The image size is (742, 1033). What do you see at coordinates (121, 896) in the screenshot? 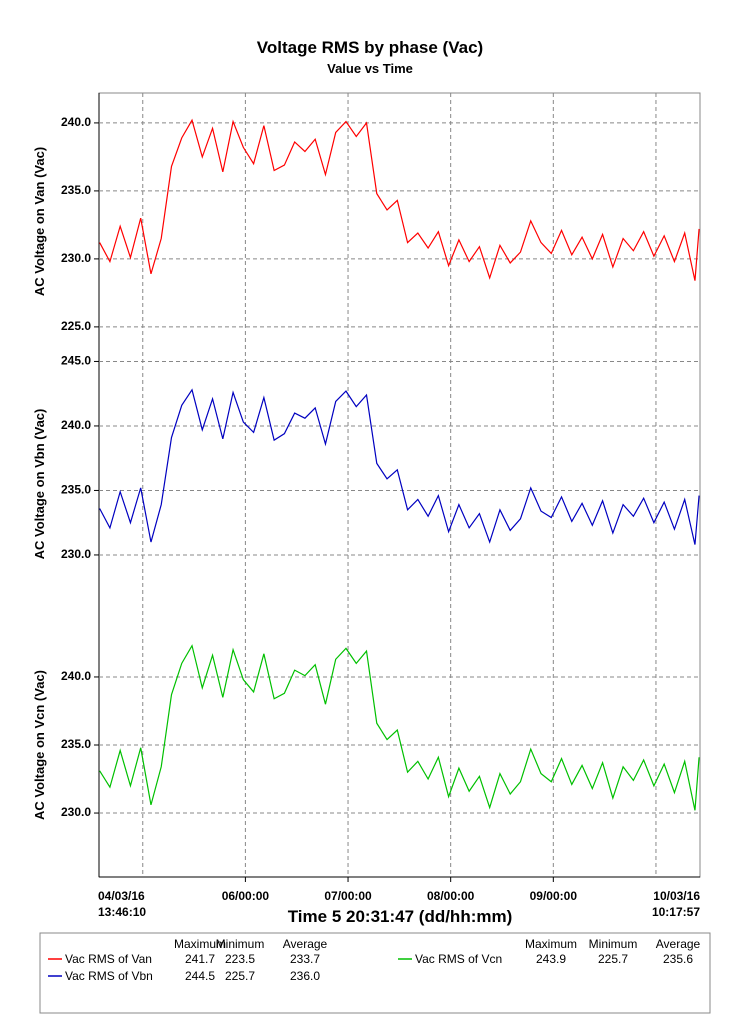
I see `x-start-date: 04/03/16` at bounding box center [121, 896].